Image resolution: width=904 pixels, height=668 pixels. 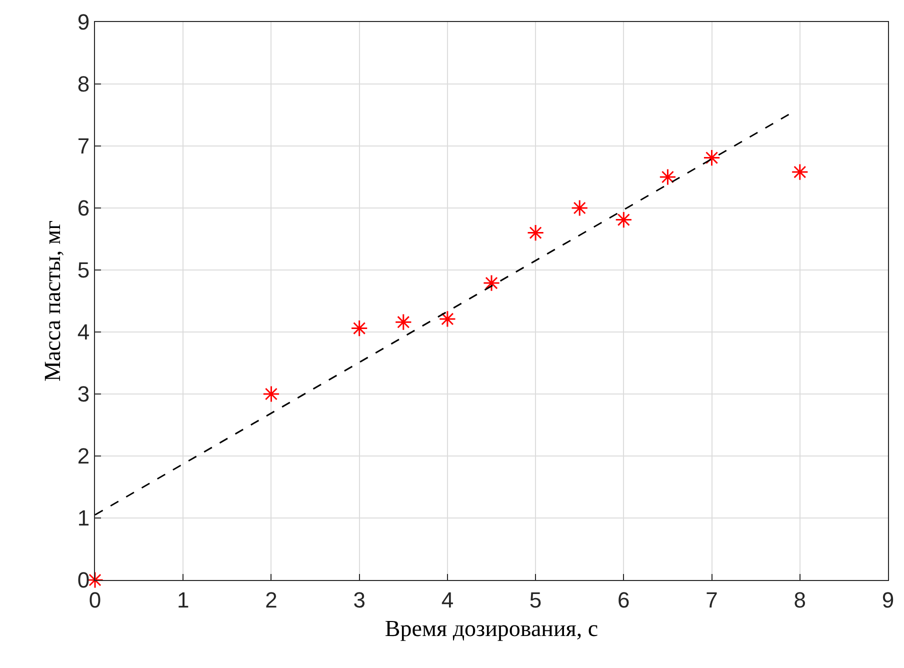 What do you see at coordinates (83, 22) in the screenshot?
I see `y-tick-label: 9` at bounding box center [83, 22].